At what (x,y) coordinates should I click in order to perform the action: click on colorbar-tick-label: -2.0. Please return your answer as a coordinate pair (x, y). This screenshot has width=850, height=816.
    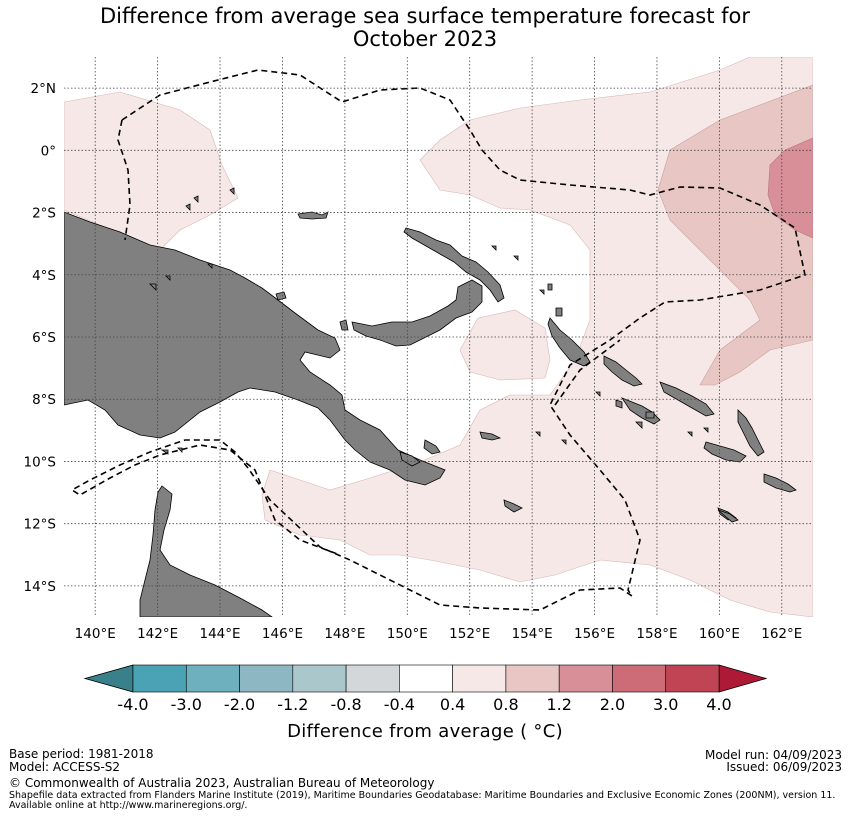
    Looking at the image, I should click on (239, 704).